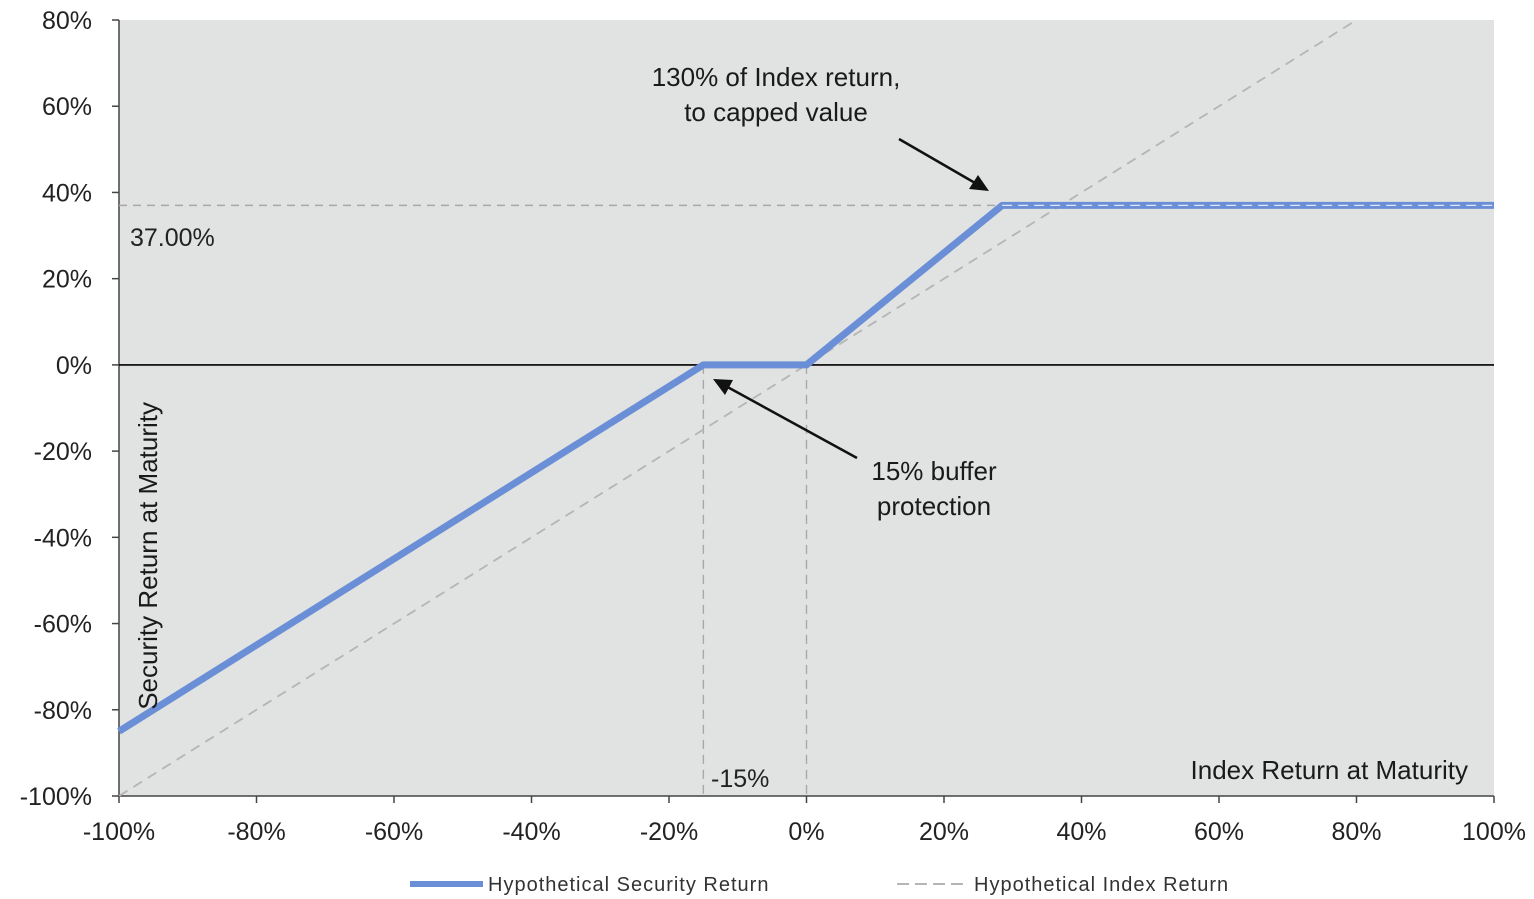  What do you see at coordinates (148, 556) in the screenshot?
I see `y-axis-label: Security Return at Maturity` at bounding box center [148, 556].